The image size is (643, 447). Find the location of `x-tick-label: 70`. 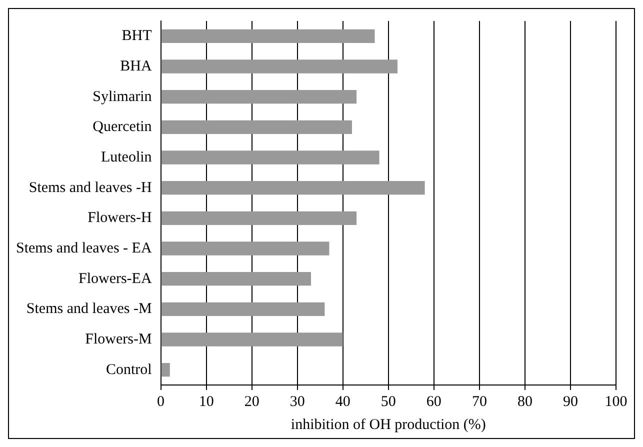

x-tick-label: 70 is located at coordinates (479, 402).